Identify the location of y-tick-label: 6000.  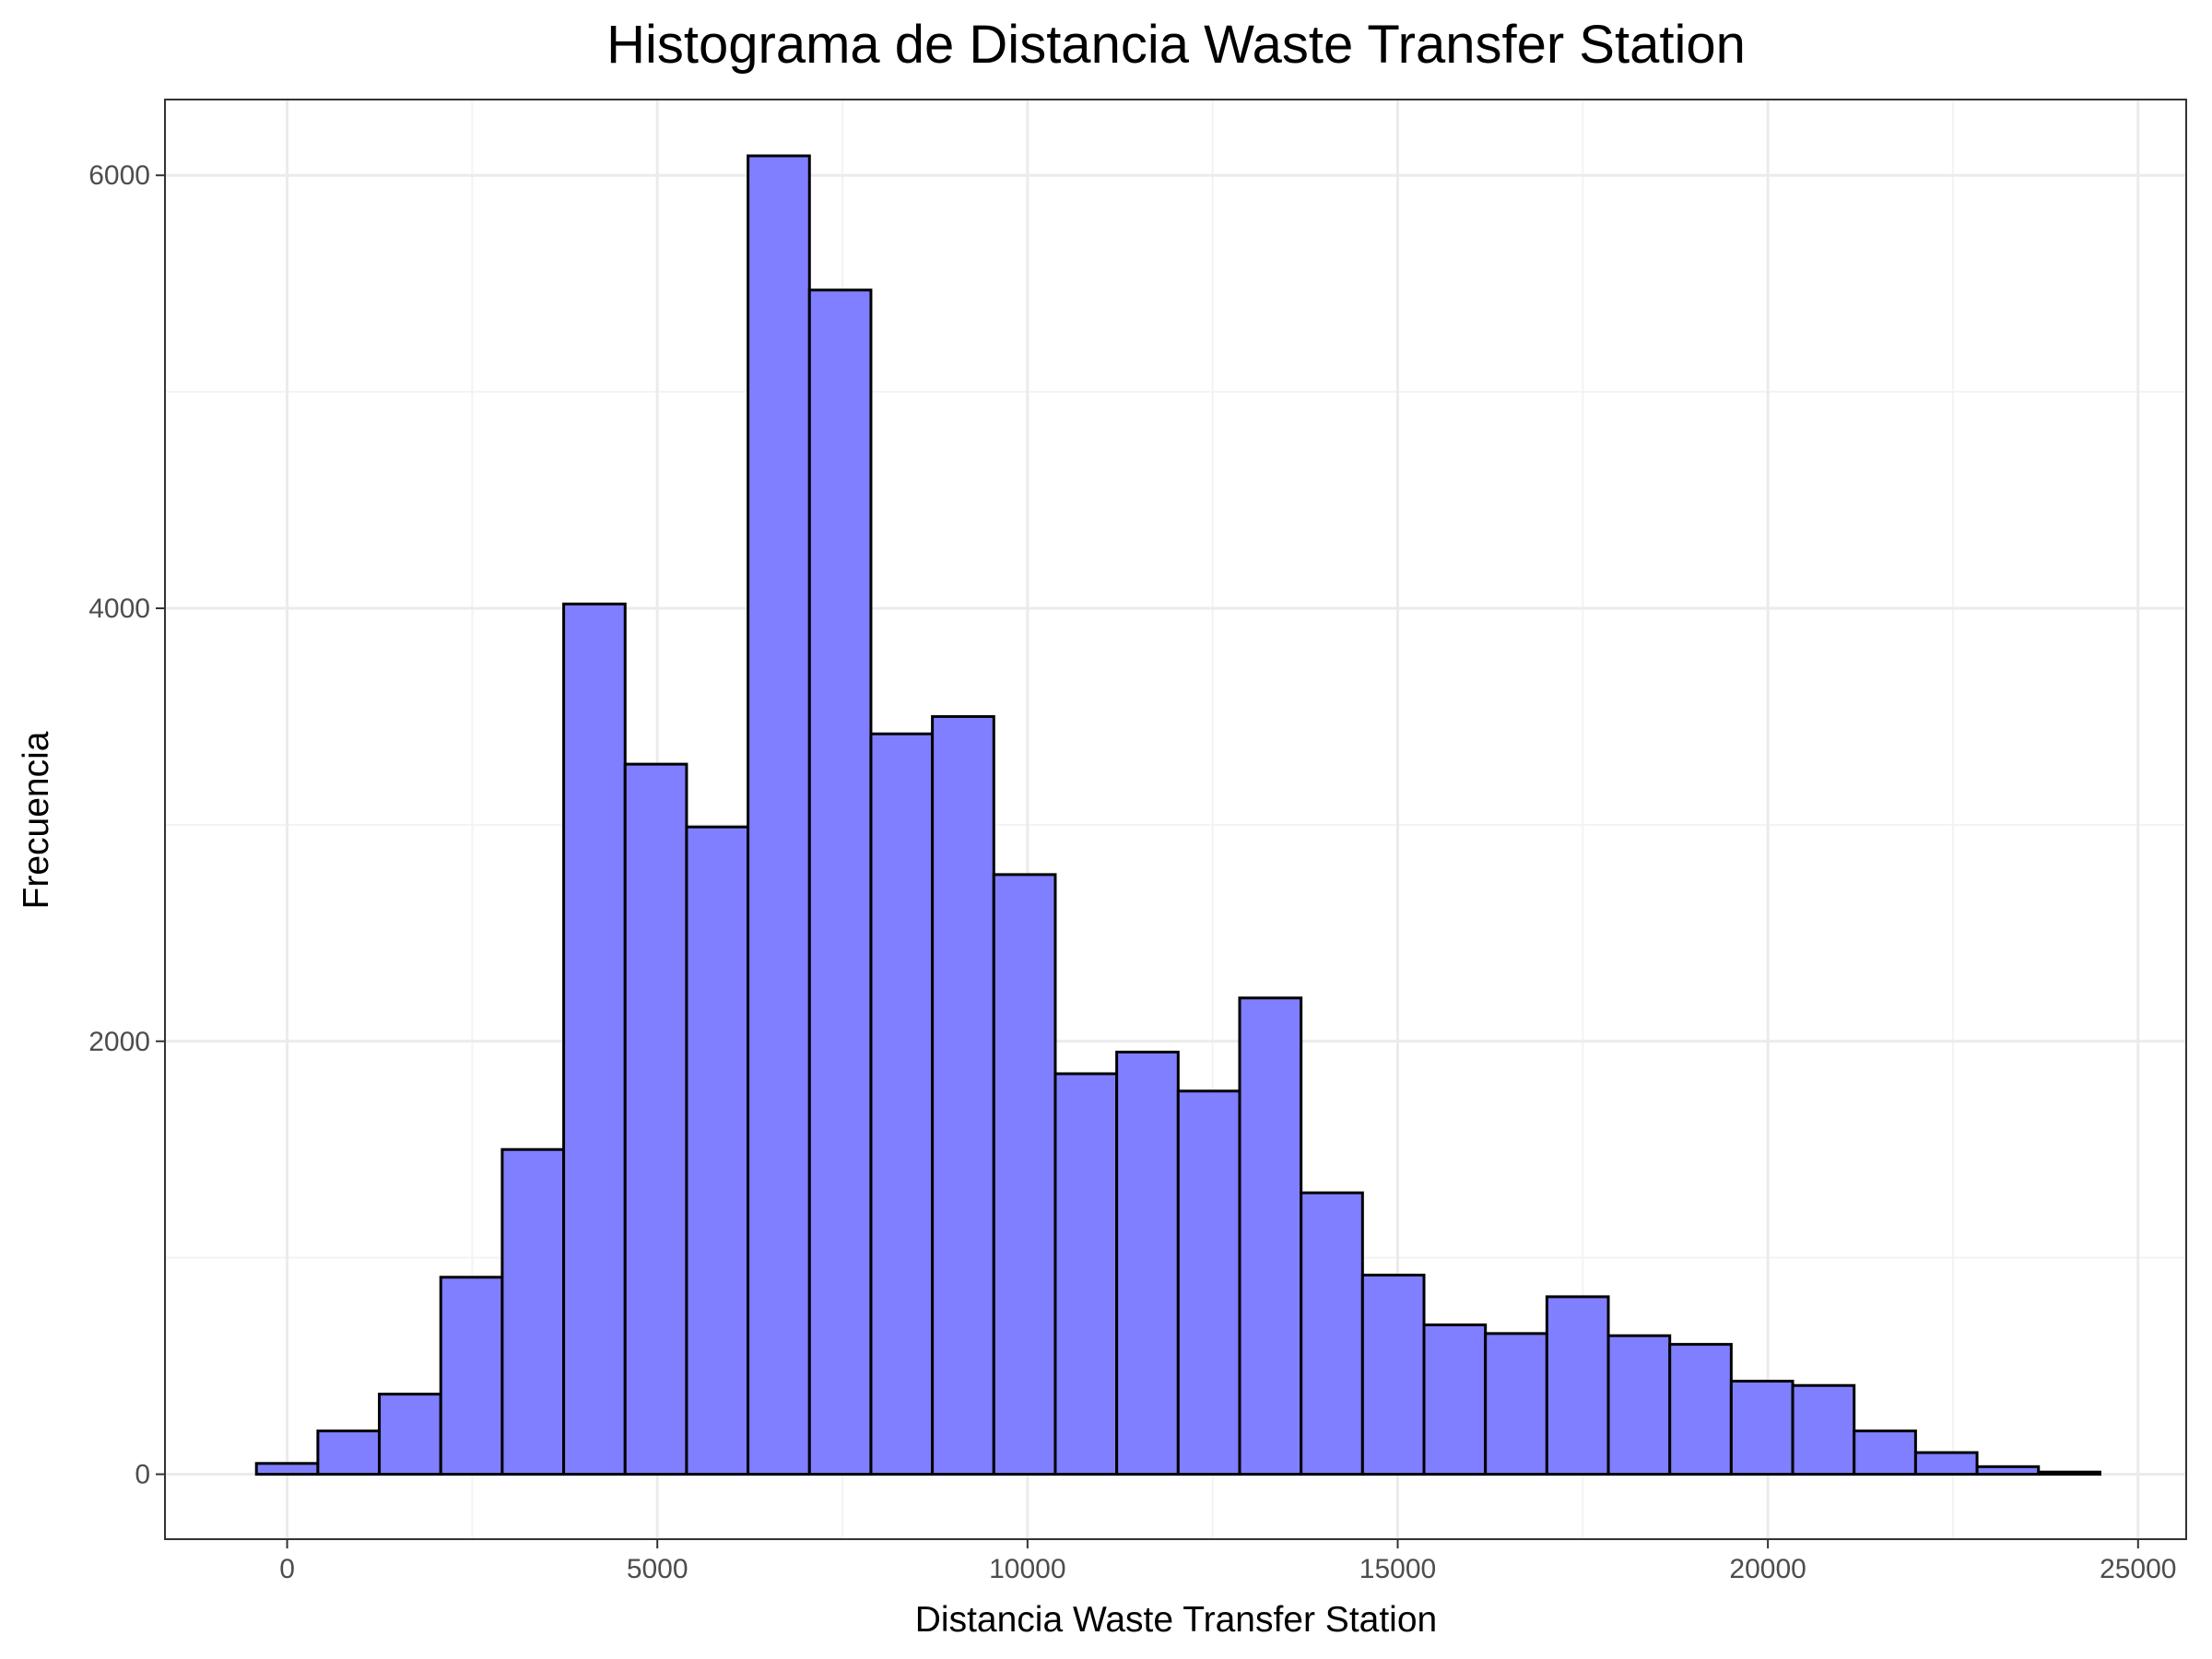
(119, 175).